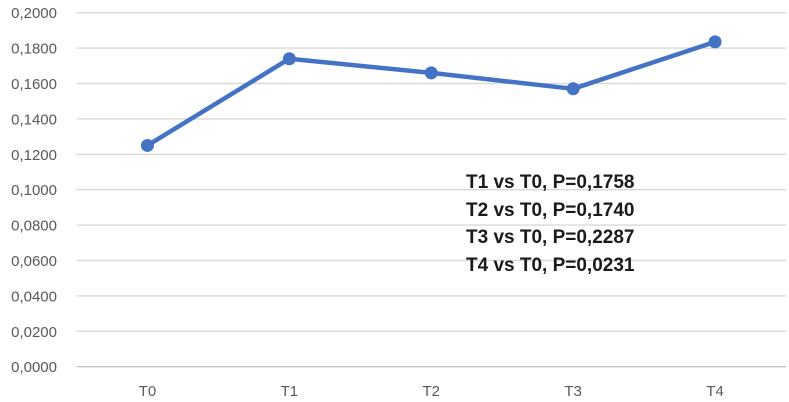 Image resolution: width=789 pixels, height=402 pixels. Describe the element at coordinates (34, 49) in the screenshot. I see `y-tick-label: 0,1800` at that location.